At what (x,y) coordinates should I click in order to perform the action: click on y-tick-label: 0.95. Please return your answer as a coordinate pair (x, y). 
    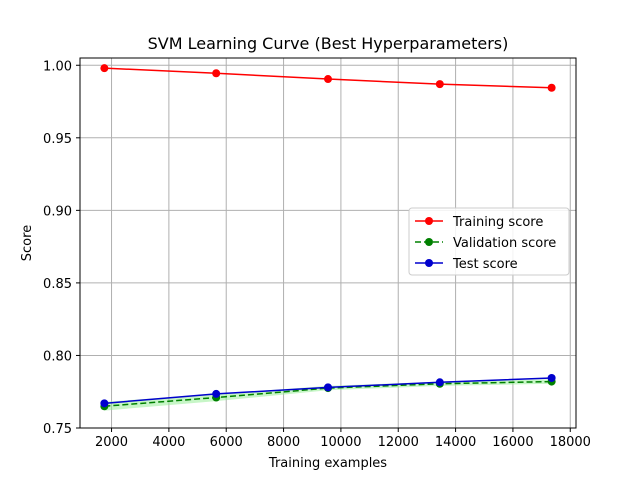
    Looking at the image, I should click on (57, 139).